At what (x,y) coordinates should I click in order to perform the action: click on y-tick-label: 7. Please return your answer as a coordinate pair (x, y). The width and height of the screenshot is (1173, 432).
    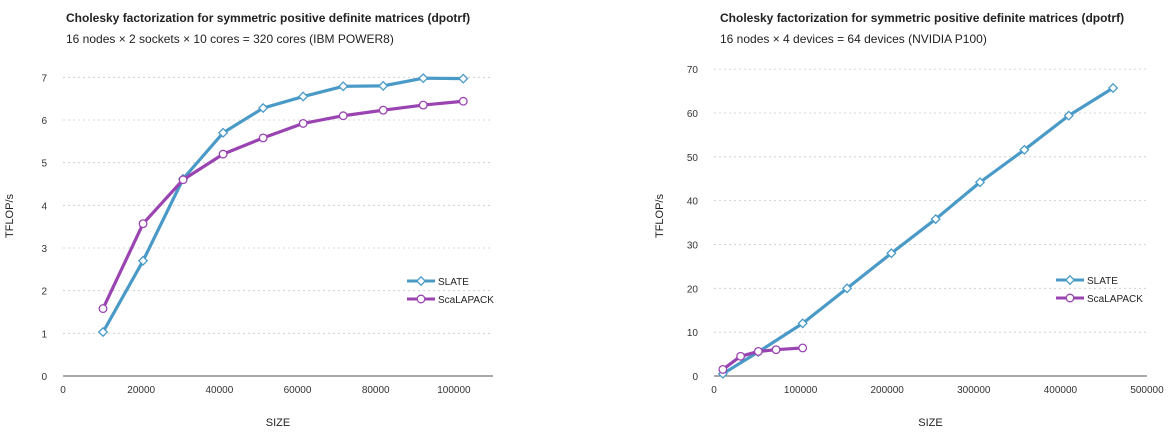
    Looking at the image, I should click on (44, 78).